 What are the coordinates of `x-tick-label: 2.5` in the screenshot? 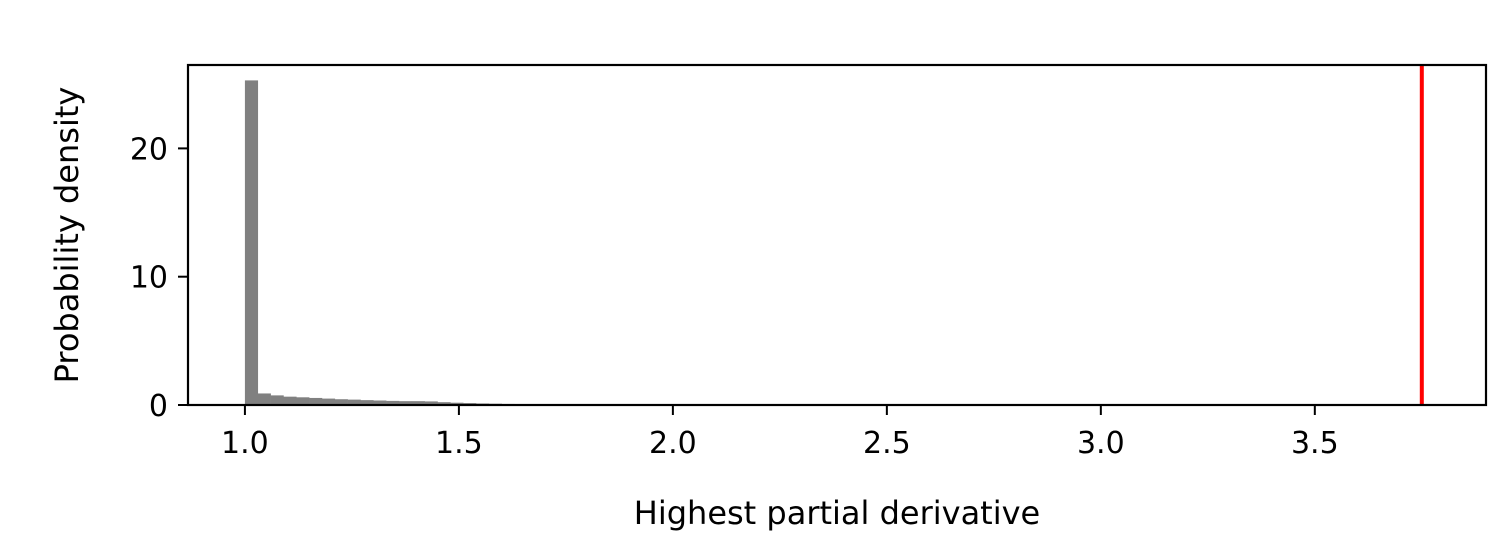 It's located at (887, 443).